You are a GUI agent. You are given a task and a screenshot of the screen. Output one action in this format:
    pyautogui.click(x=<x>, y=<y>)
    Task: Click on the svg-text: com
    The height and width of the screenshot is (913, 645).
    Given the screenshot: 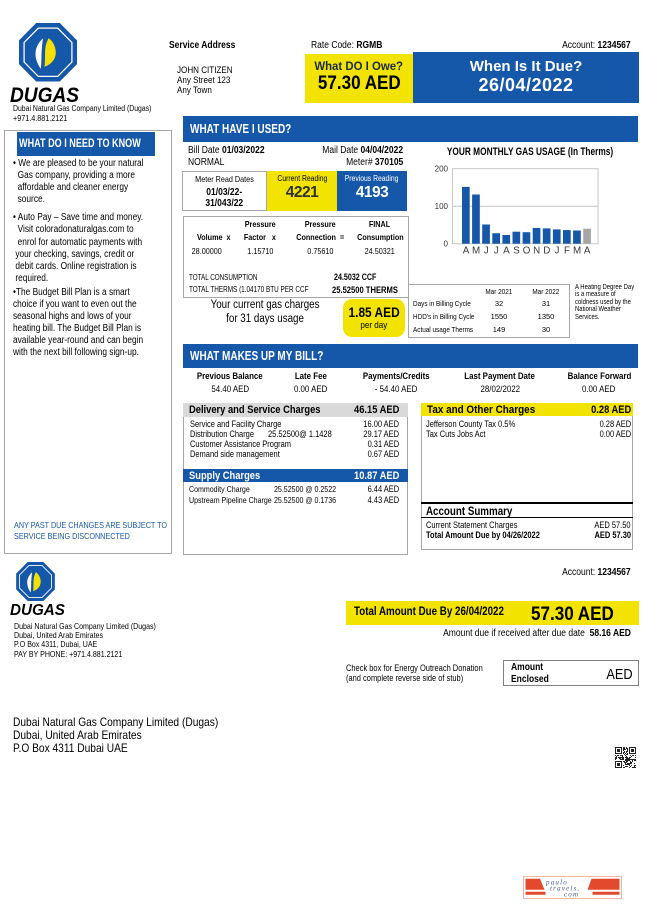 What is the action you would take?
    pyautogui.click(x=571, y=895)
    